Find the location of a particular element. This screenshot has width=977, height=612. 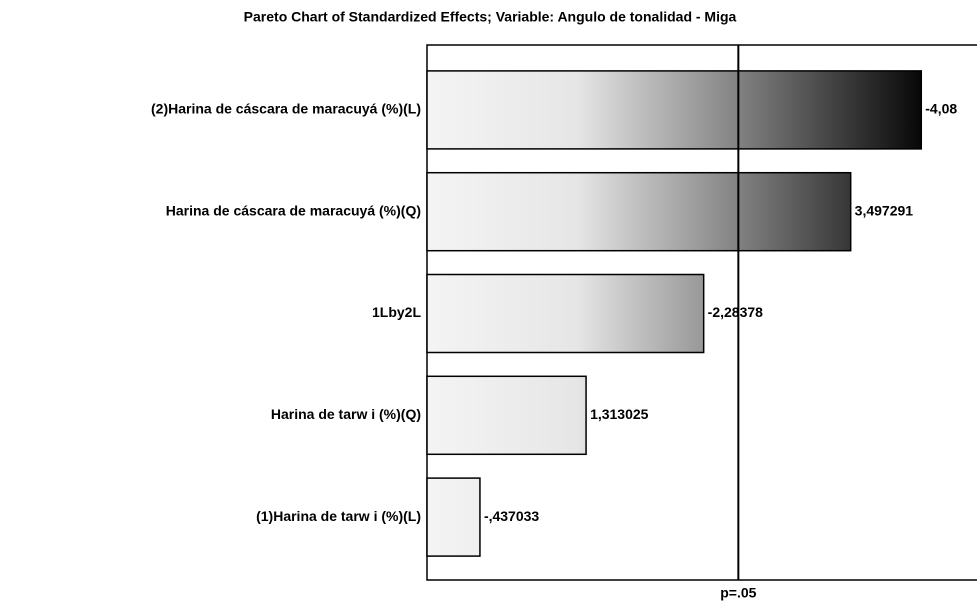

category-label: 1Lby2L is located at coordinates (396, 312).